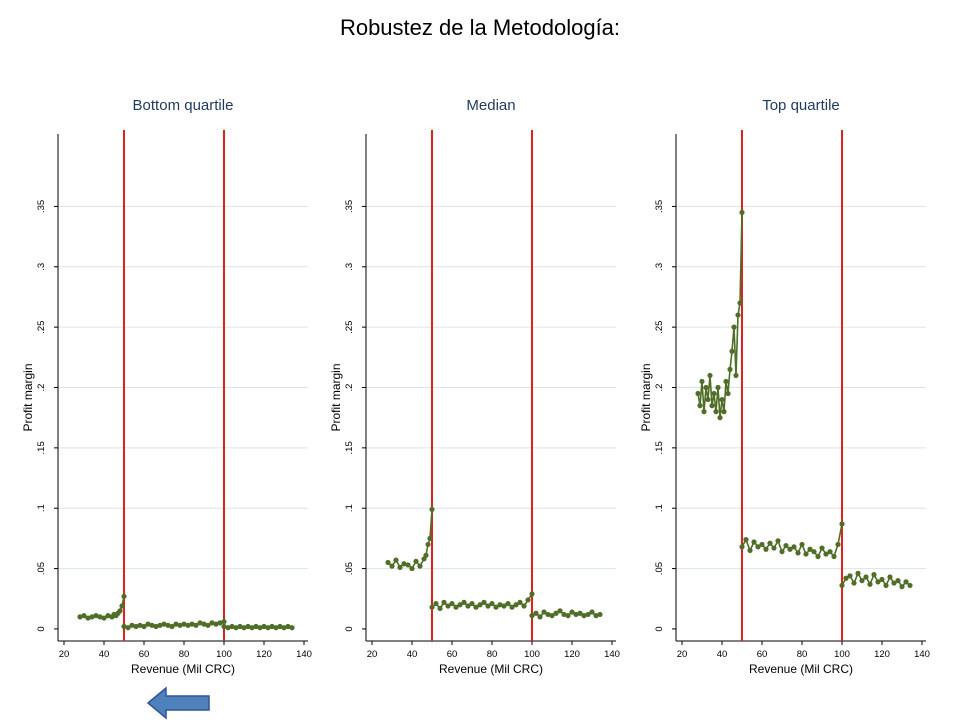  I want to click on x-tick-label: 40, so click(722, 654).